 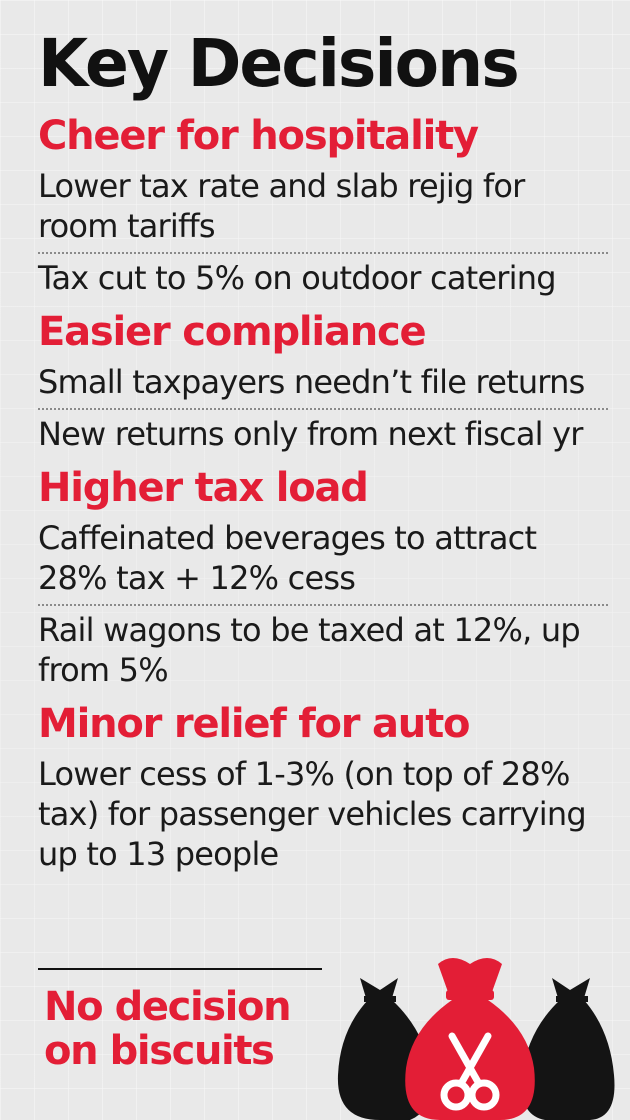 I want to click on page-title: Key Decisions, so click(x=279, y=63).